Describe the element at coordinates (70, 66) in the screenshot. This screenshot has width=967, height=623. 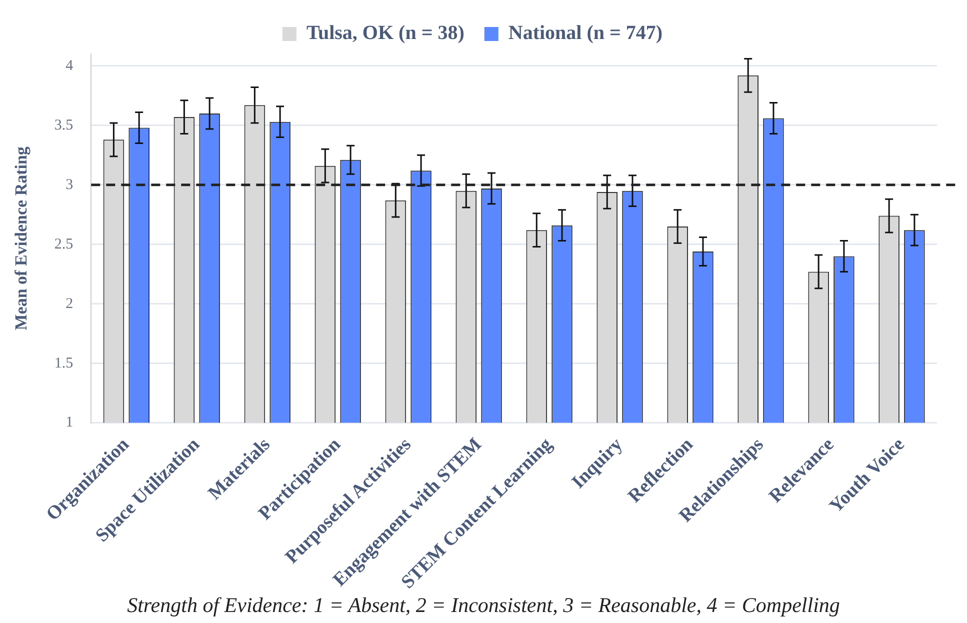
I see `y-tick-label: 4` at that location.